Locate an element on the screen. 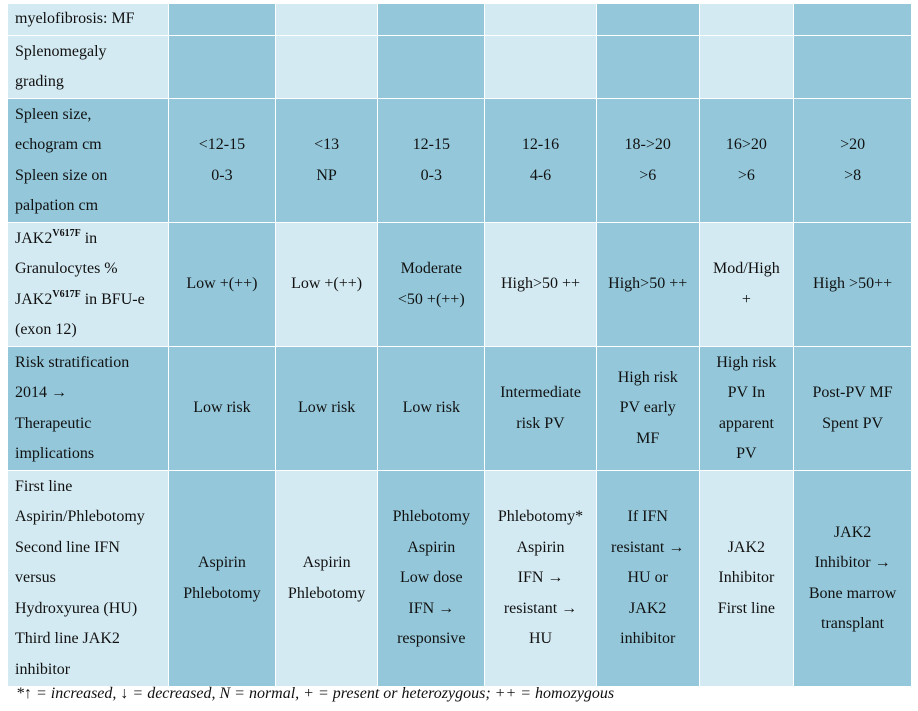 The image size is (918, 711). cell-line: HU or is located at coordinates (647, 578).